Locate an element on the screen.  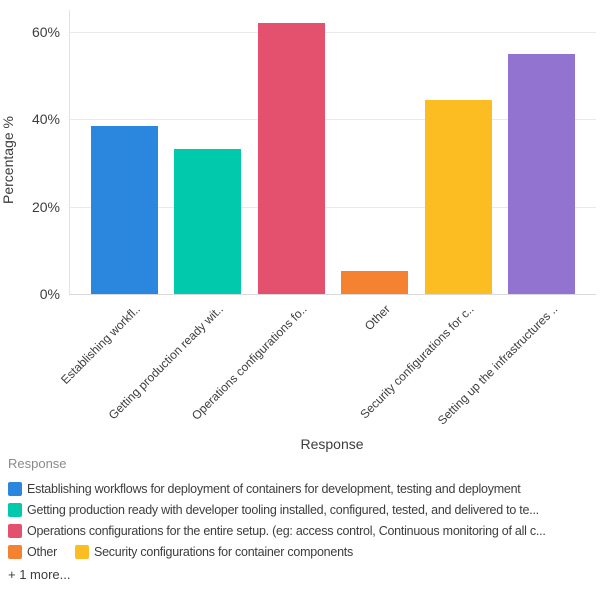
y-tick-label: 60% is located at coordinates (45, 31).